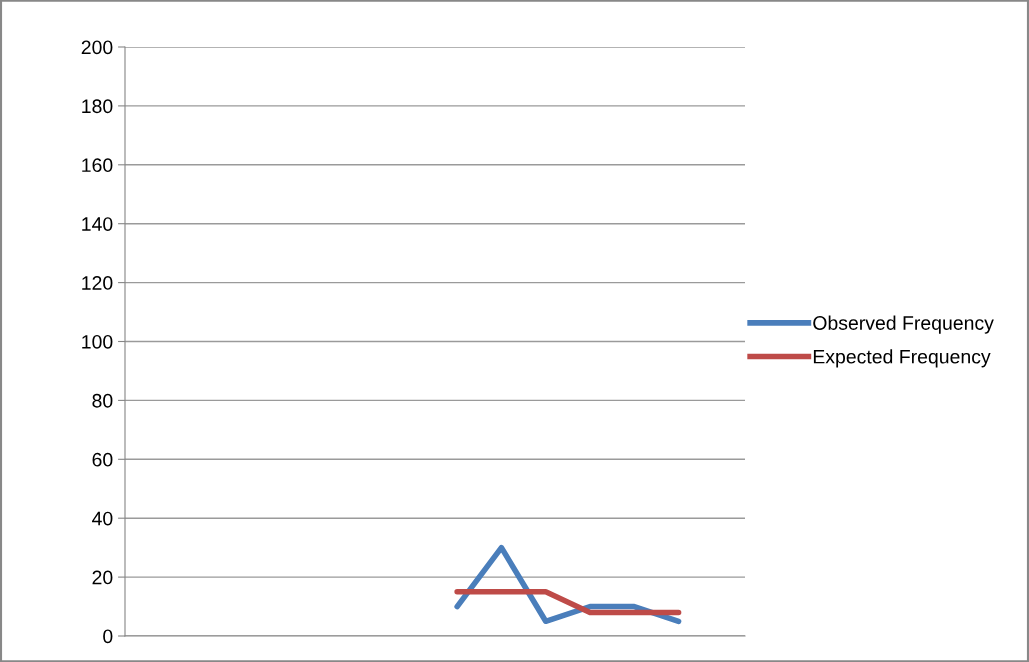 The width and height of the screenshot is (1029, 662). Describe the element at coordinates (102, 459) in the screenshot. I see `y-tick-label: 60` at that location.